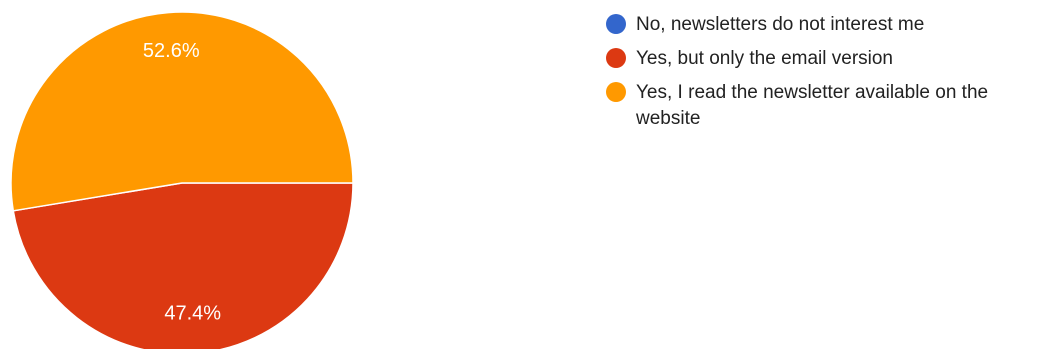 This screenshot has height=349, width=1041. What do you see at coordinates (171, 51) in the screenshot?
I see `slice-value-label: 52.6%` at bounding box center [171, 51].